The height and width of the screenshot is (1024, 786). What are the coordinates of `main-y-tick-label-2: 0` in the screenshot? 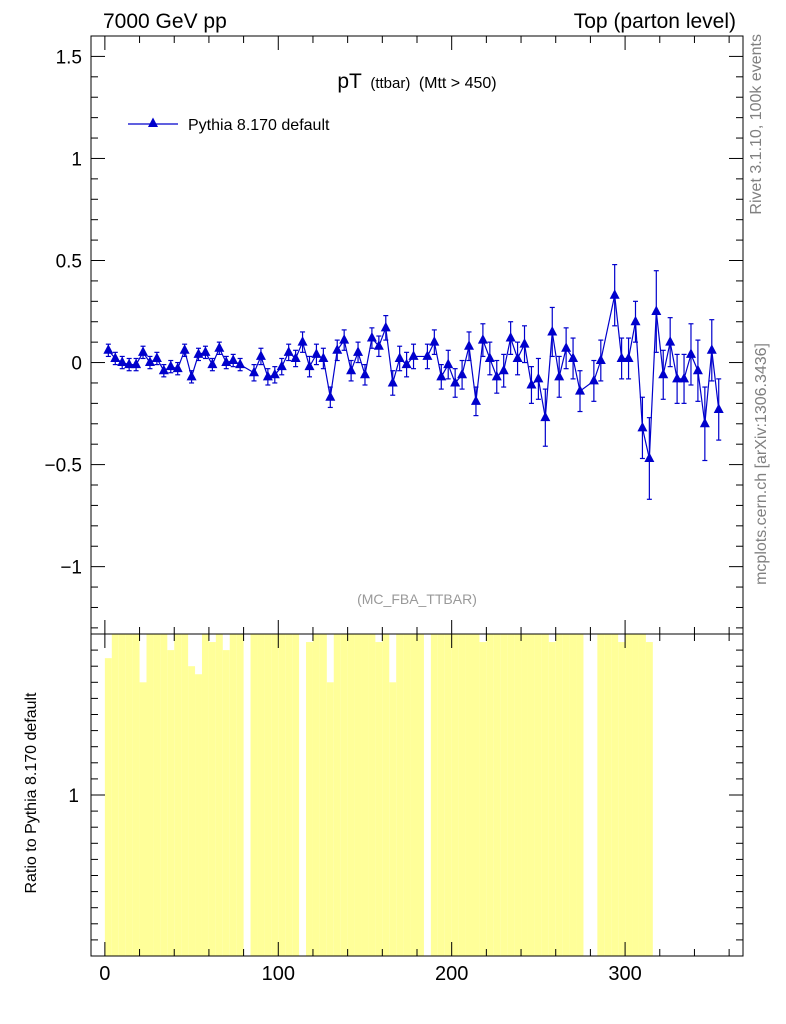 It's located at (76, 364).